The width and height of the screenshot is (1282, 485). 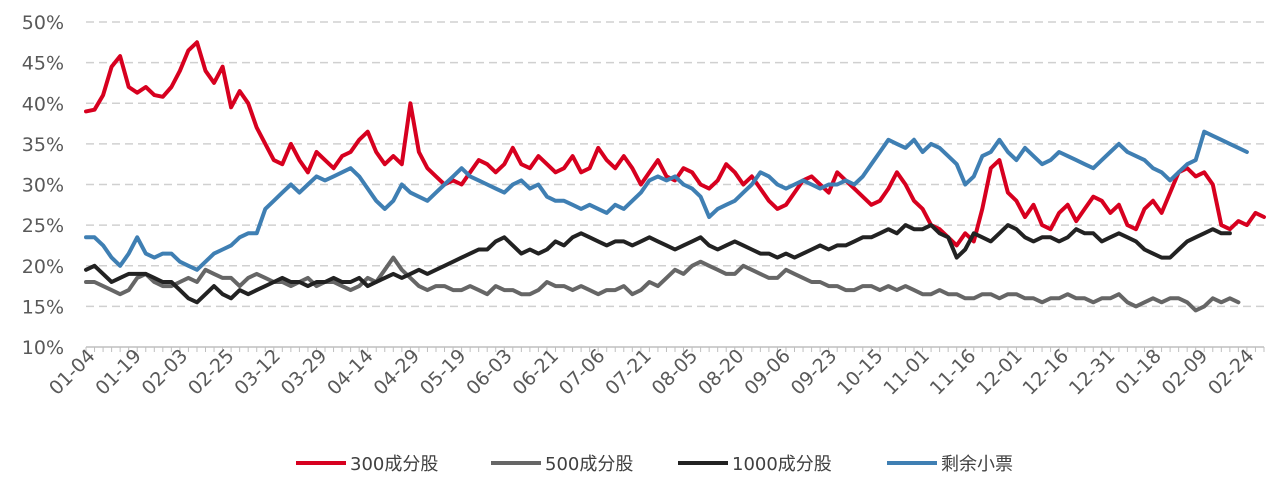 I want to click on y-axis: 10% 15% 20% 25% 30% 35% 40% 45% 50%, so click(x=43, y=185).